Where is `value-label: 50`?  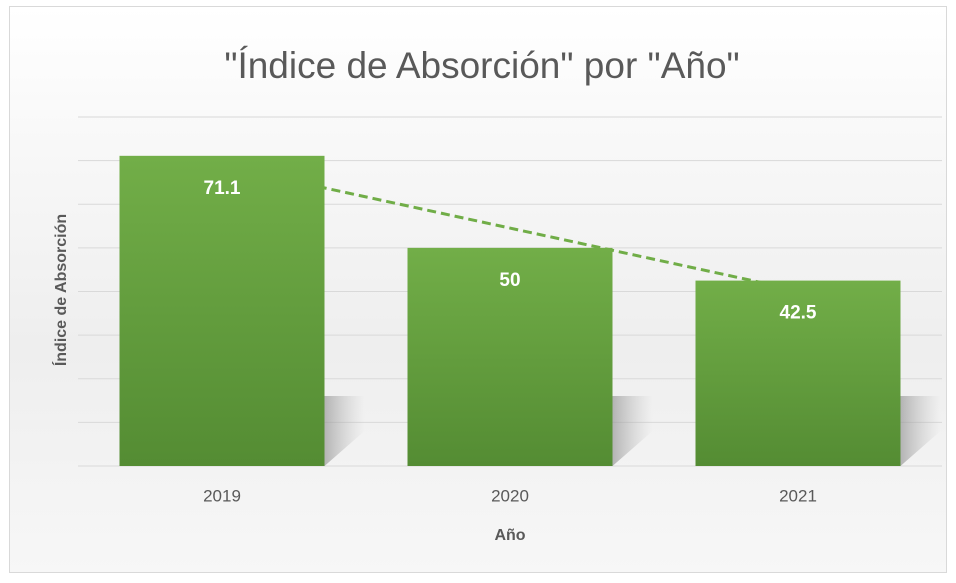
value-label: 50 is located at coordinates (509, 280).